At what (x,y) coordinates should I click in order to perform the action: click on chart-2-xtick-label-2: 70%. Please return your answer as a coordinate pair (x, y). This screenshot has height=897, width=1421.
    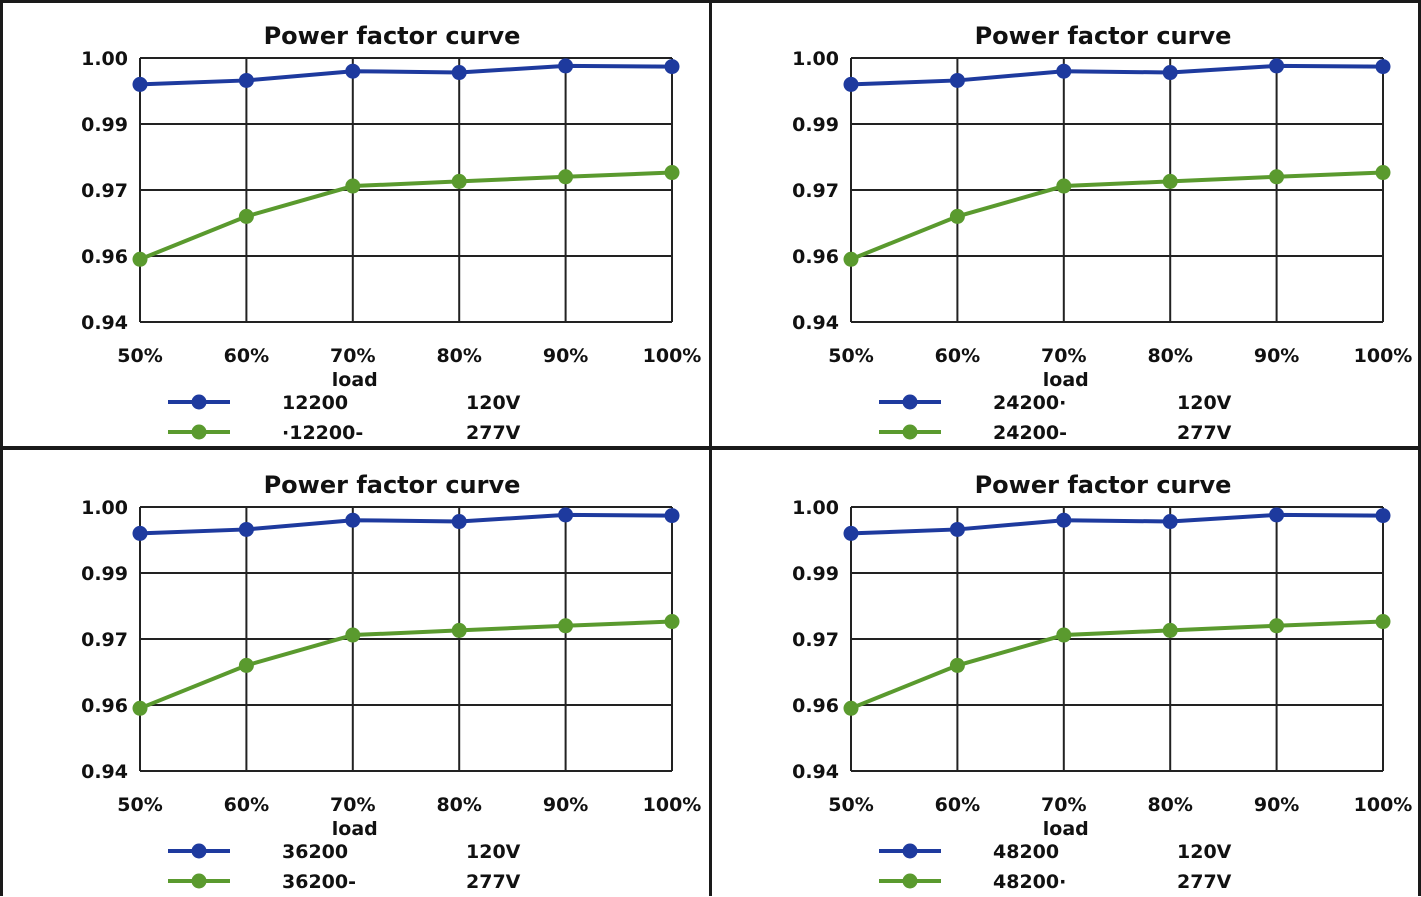
    Looking at the image, I should click on (1063, 356).